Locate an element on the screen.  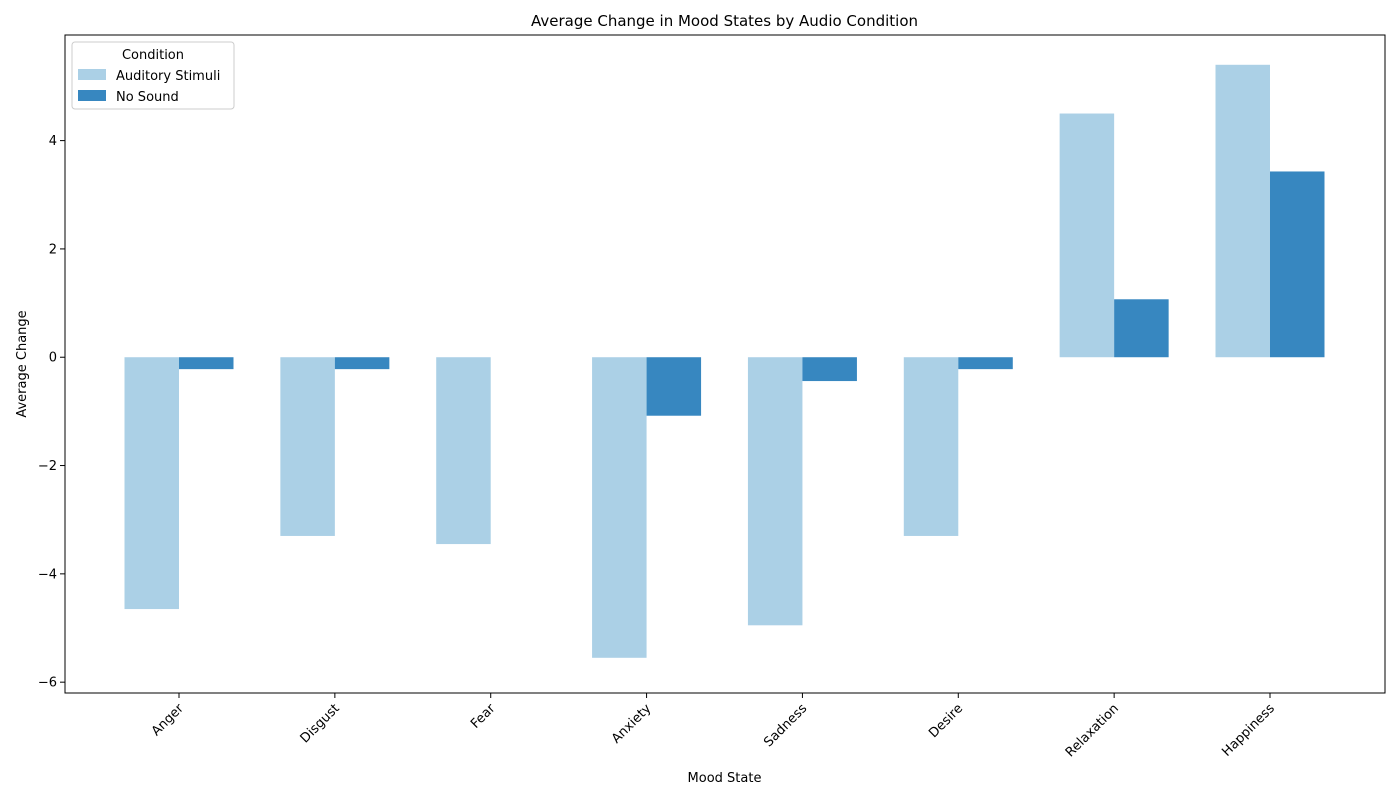
y-axis-label: Average Change is located at coordinates (22, 363).